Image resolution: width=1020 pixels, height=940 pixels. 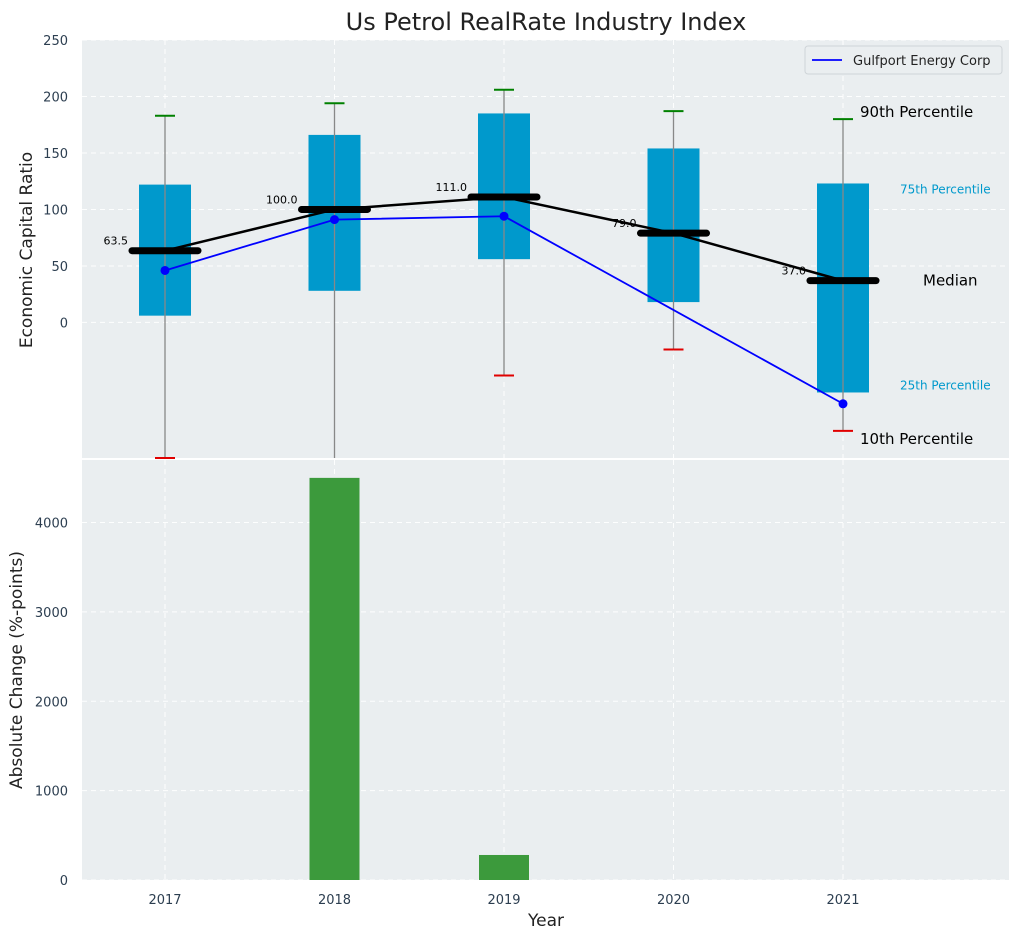 What do you see at coordinates (55, 97) in the screenshot?
I see `top-ytick-200: 200` at bounding box center [55, 97].